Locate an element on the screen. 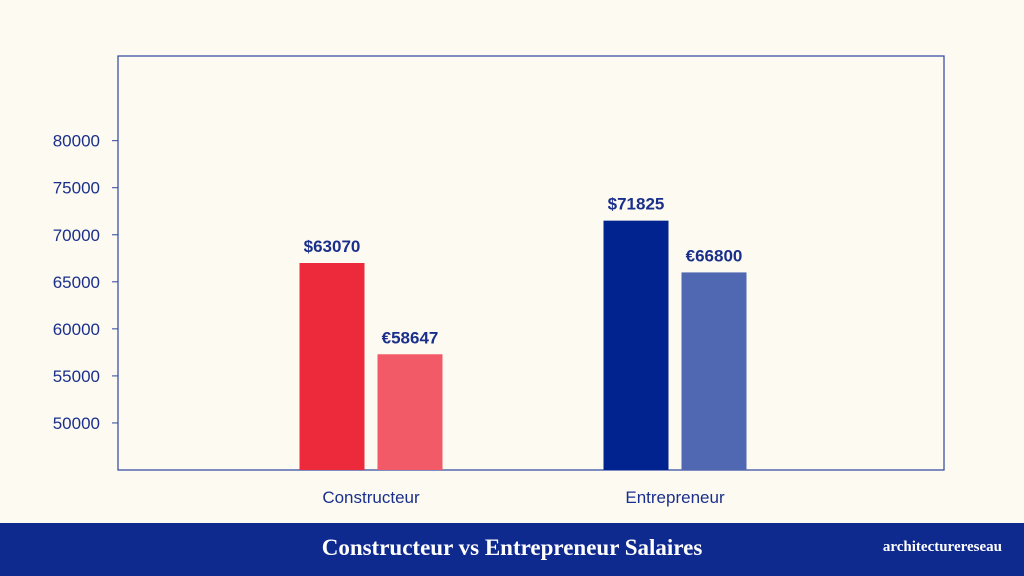 Image resolution: width=1024 pixels, height=576 pixels. data-label: €58647 is located at coordinates (410, 337).